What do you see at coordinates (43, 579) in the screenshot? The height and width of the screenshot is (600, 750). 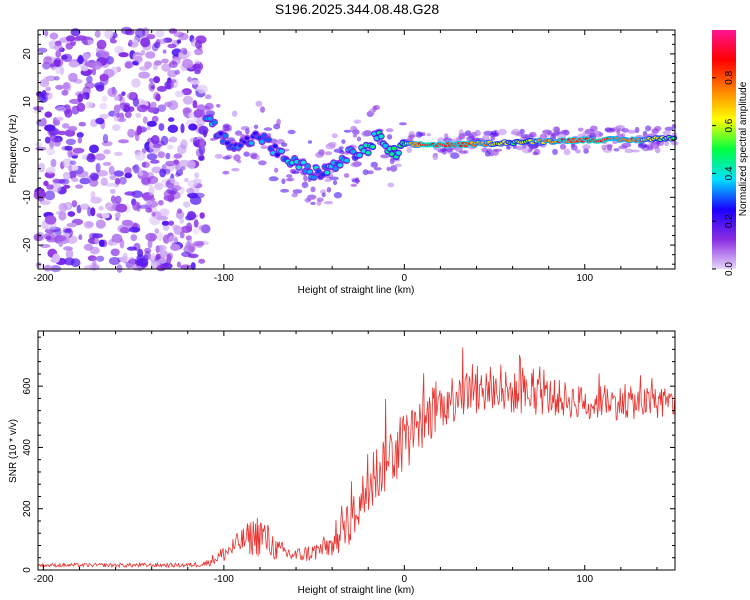 I see `snr-x-tick-label: -200` at bounding box center [43, 579].